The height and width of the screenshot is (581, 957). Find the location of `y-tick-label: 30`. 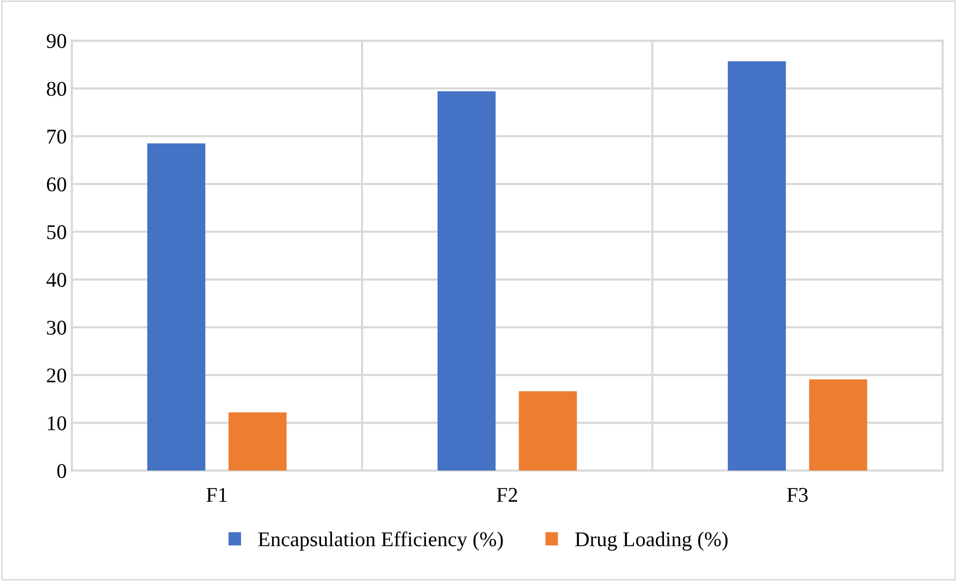

y-tick-label: 30 is located at coordinates (56, 327).